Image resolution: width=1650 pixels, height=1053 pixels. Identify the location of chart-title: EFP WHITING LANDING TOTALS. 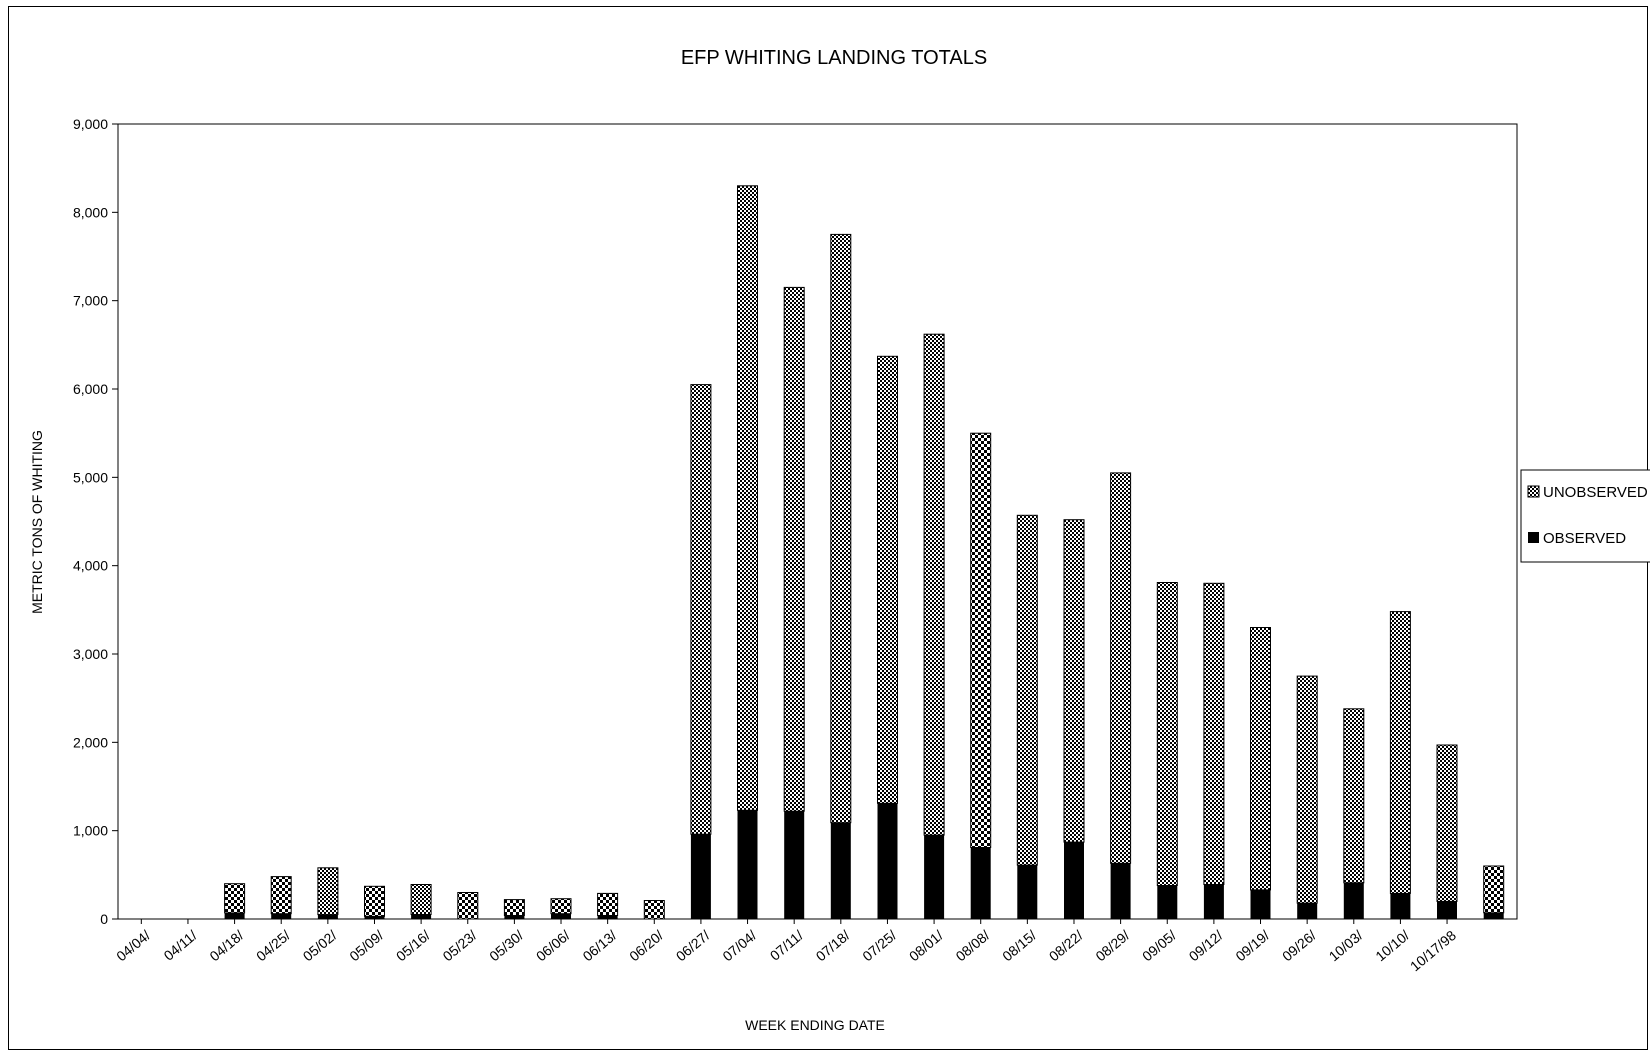
(834, 58).